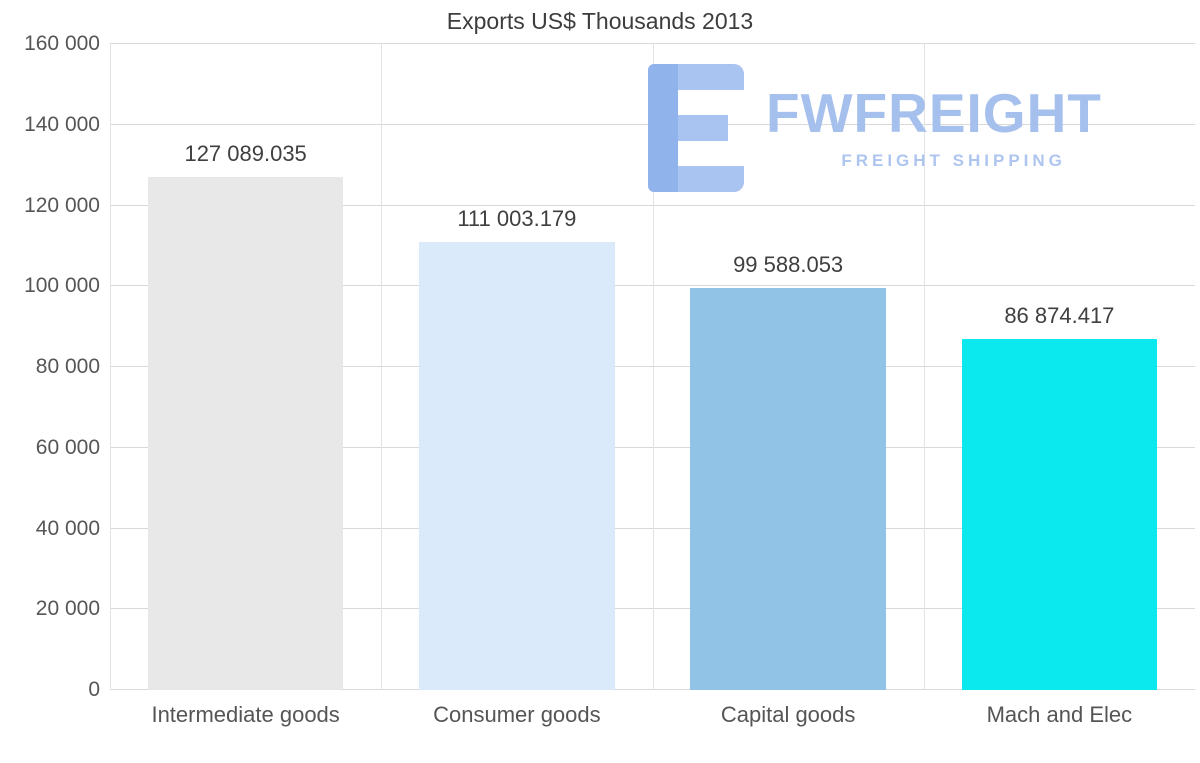 The height and width of the screenshot is (763, 1200). I want to click on x-axis-category-label: Consumer goods, so click(517, 714).